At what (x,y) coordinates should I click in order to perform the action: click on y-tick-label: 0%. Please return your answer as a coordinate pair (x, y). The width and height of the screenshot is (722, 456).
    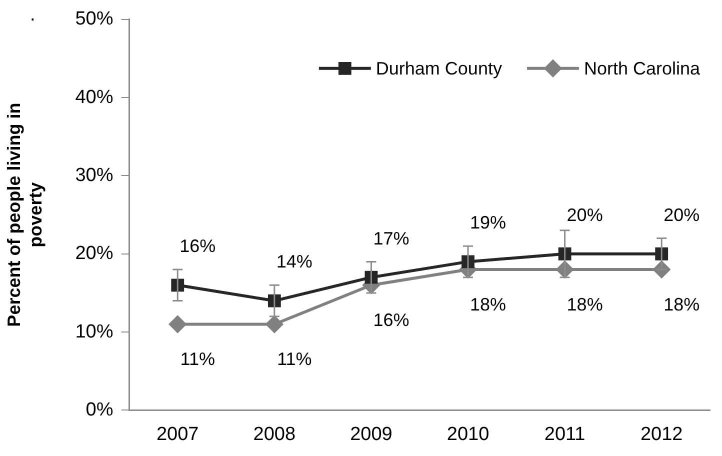
    Looking at the image, I should click on (100, 409).